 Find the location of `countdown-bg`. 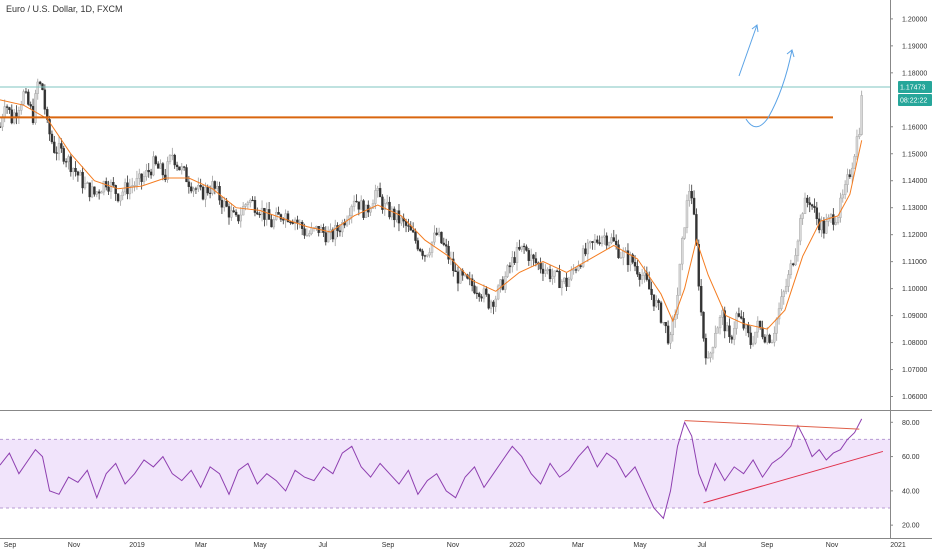

countdown-bg is located at coordinates (915, 100).